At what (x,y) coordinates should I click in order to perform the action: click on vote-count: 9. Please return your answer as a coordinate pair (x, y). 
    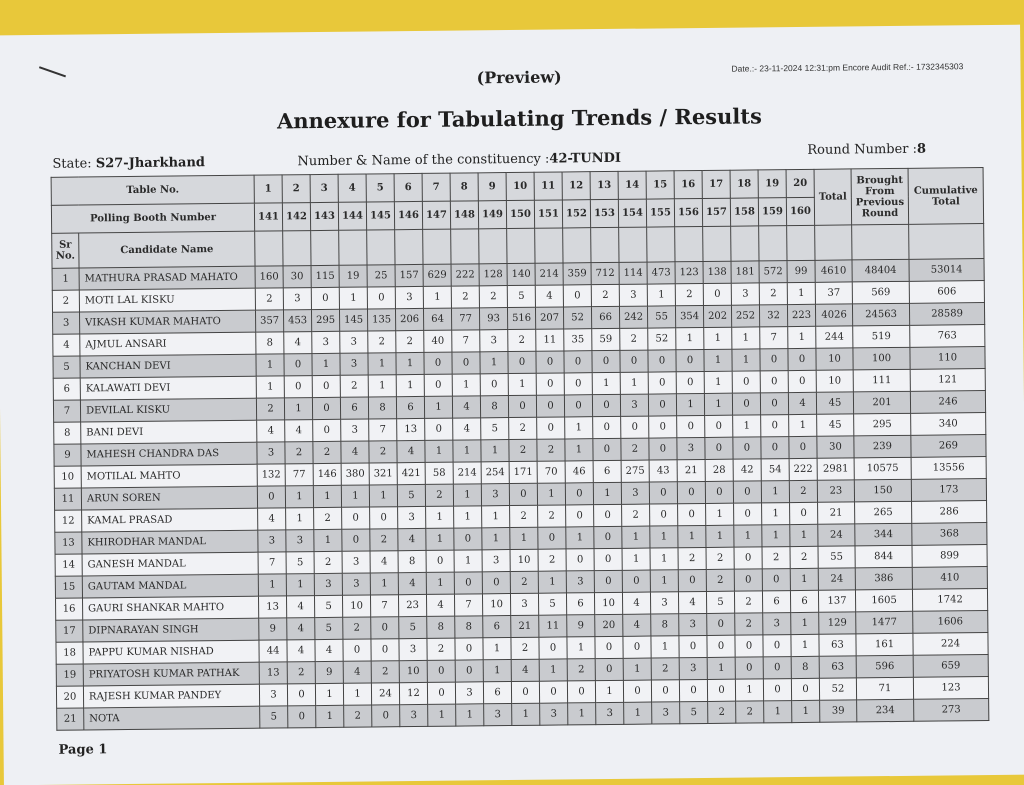
    Looking at the image, I should click on (329, 672).